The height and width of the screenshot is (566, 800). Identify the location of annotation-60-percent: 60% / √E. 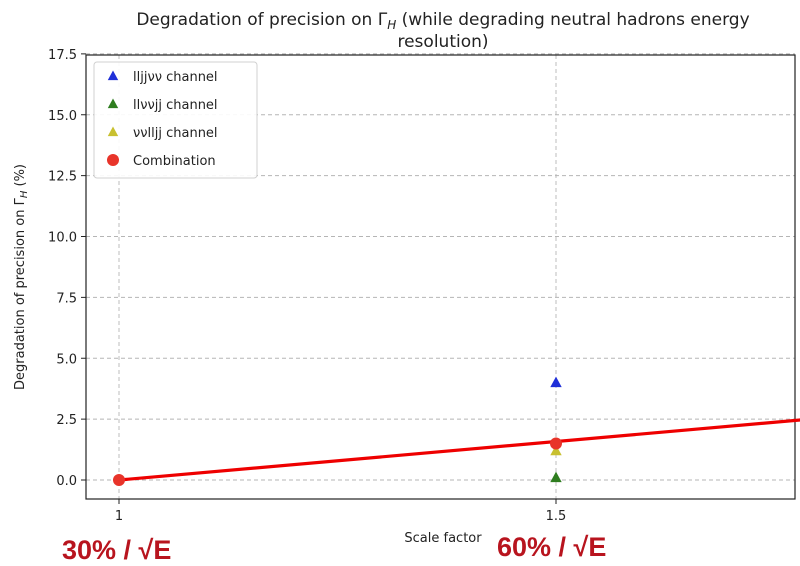
(552, 547).